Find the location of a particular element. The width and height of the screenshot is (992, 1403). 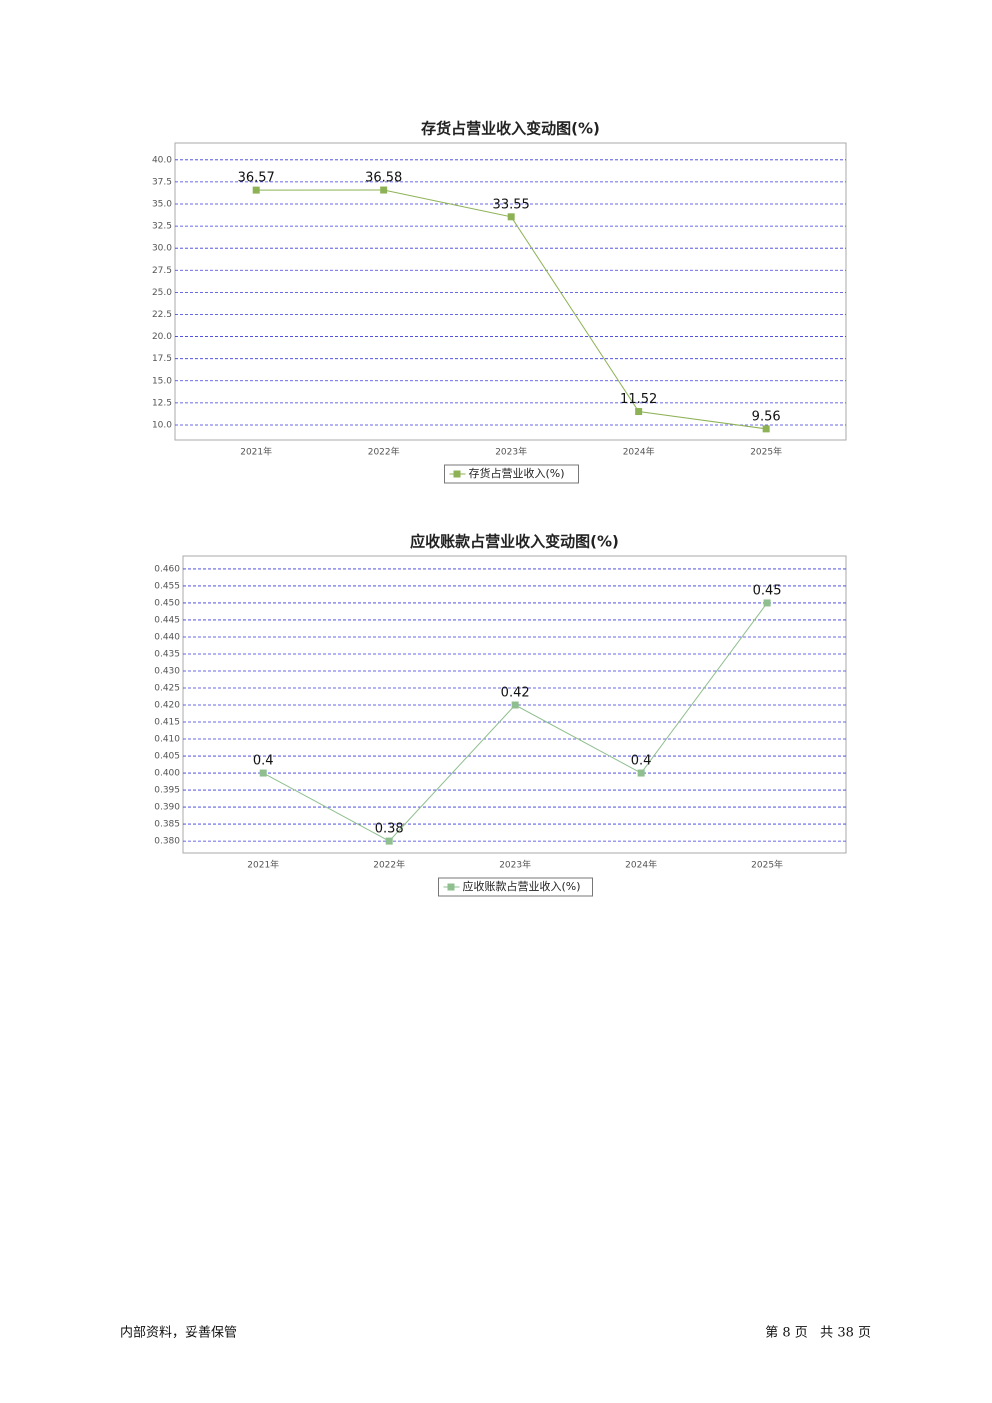

data-label: 11.52 is located at coordinates (638, 399).